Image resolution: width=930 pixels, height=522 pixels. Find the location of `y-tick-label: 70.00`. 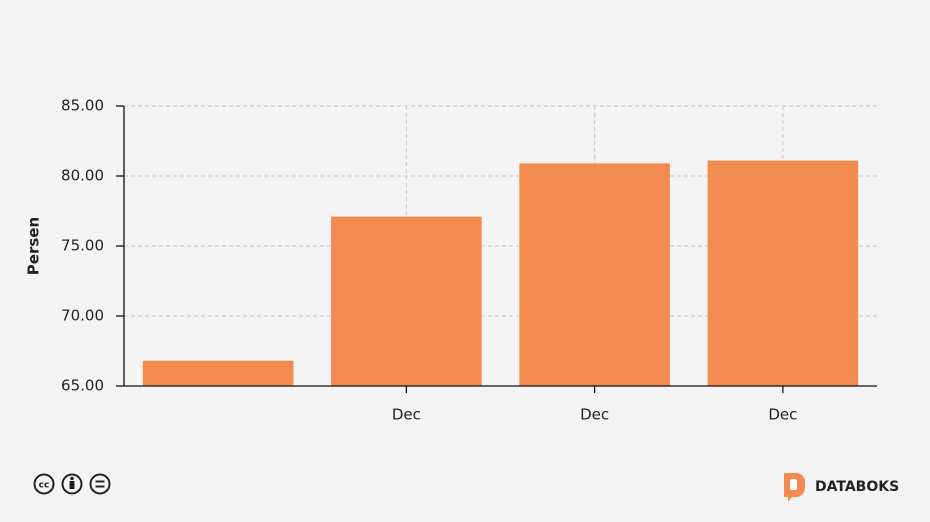

y-tick-label: 70.00 is located at coordinates (82, 316).